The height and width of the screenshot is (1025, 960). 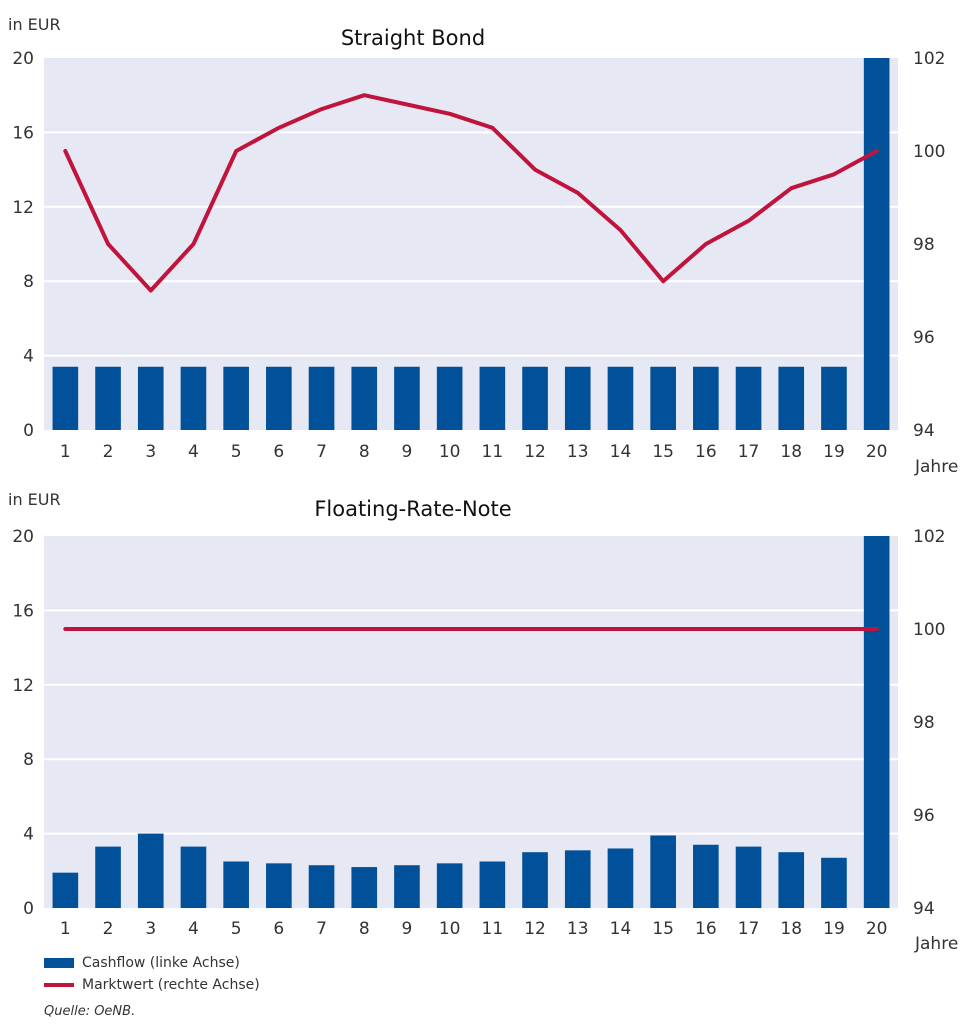 What do you see at coordinates (929, 59) in the screenshot?
I see `y-right-tick-straight: 102` at bounding box center [929, 59].